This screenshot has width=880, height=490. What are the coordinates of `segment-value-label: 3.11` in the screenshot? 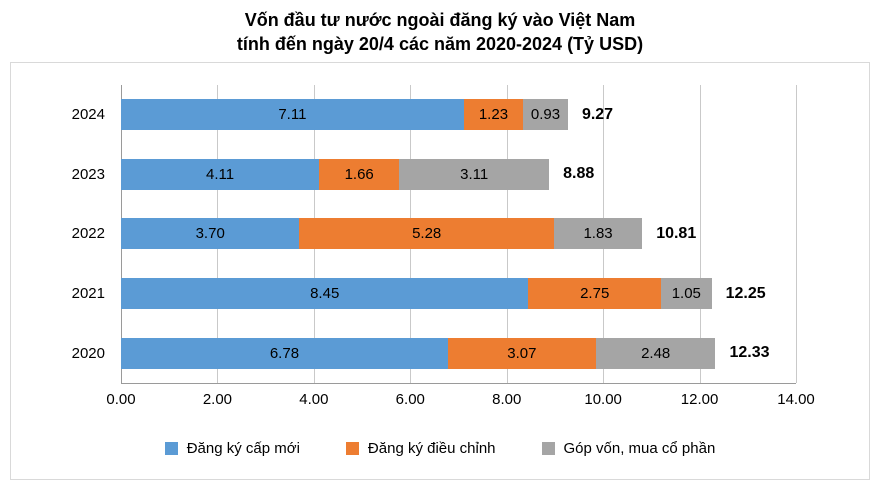 It's located at (474, 174).